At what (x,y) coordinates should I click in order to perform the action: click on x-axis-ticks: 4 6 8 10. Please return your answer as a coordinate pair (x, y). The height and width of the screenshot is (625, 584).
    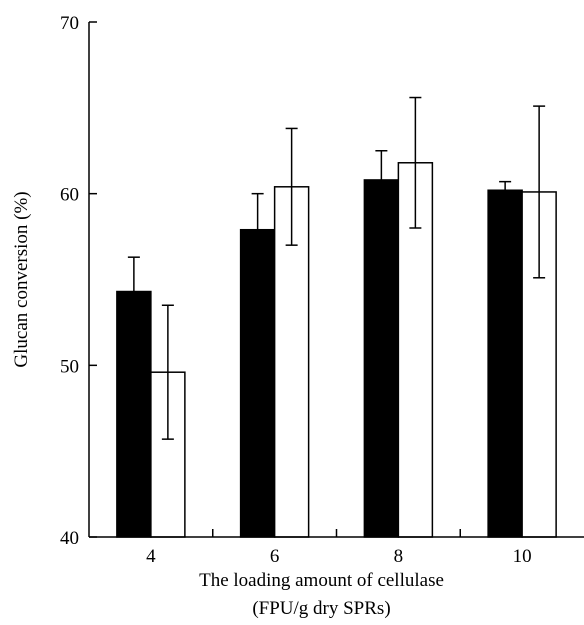
    Looking at the image, I should click on (339, 548).